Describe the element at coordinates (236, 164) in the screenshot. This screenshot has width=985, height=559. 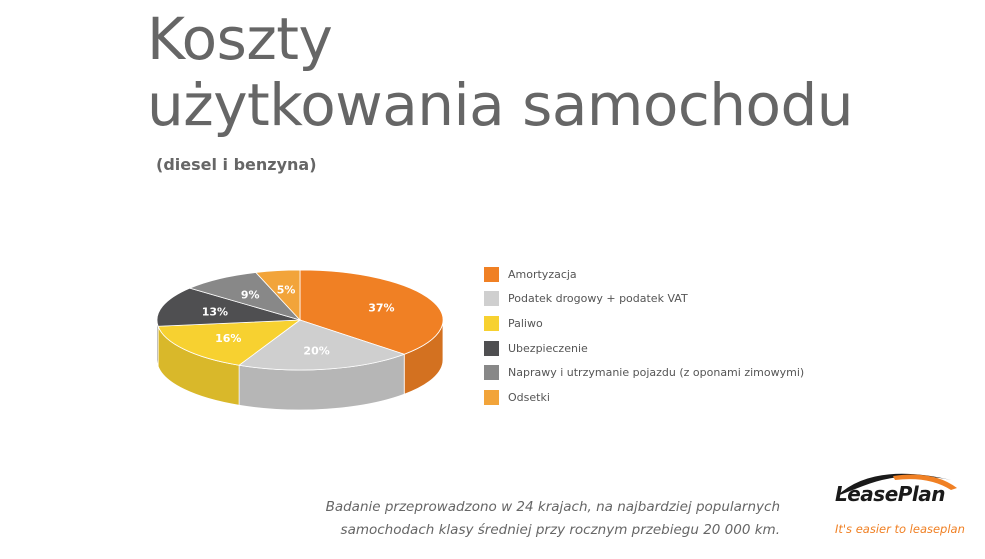
I see `page-subtitle: (diesel i benzyna)` at that location.